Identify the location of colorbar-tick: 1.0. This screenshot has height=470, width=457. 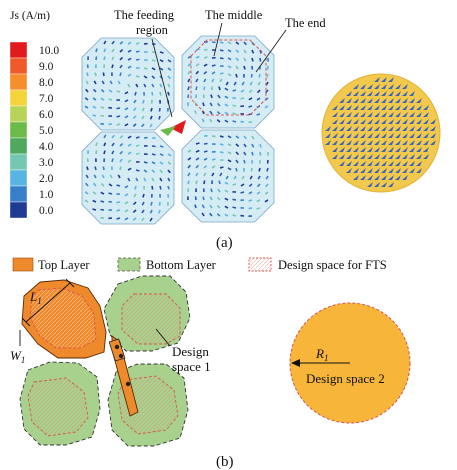
(46, 195).